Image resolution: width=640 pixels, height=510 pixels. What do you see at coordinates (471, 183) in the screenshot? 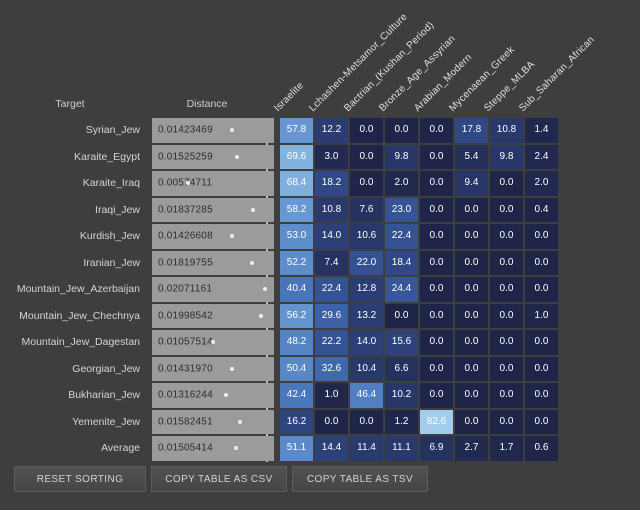
I see `heatmap-cell: 9.4` at bounding box center [471, 183].